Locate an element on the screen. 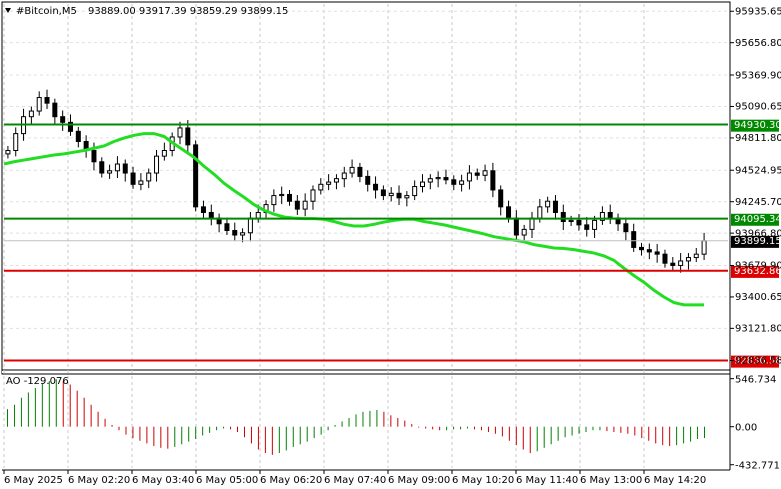 This screenshot has height=489, width=781. price-tick-label: 95090.65 is located at coordinates (758, 107).